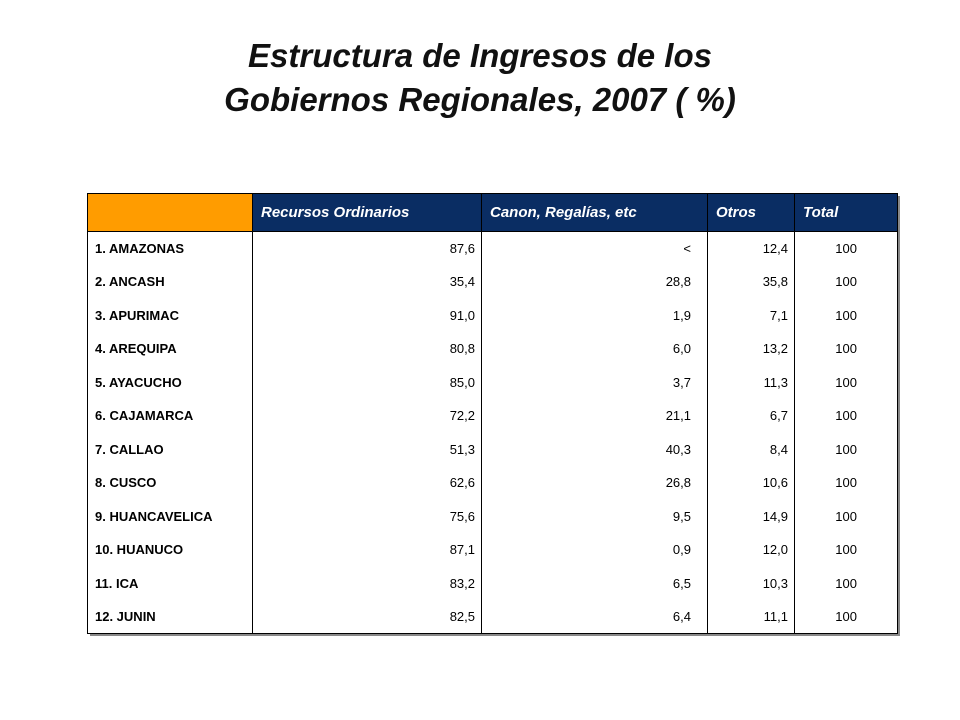 This screenshot has width=960, height=720. I want to click on region-name: 11. ICA, so click(170, 583).